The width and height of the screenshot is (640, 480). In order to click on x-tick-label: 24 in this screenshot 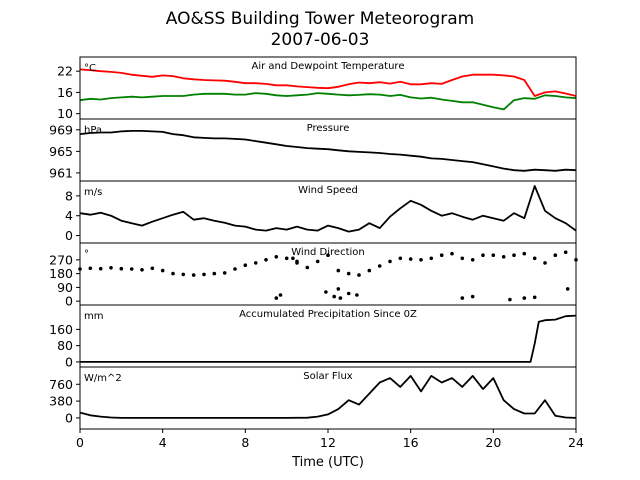, I will do `click(576, 442)`.